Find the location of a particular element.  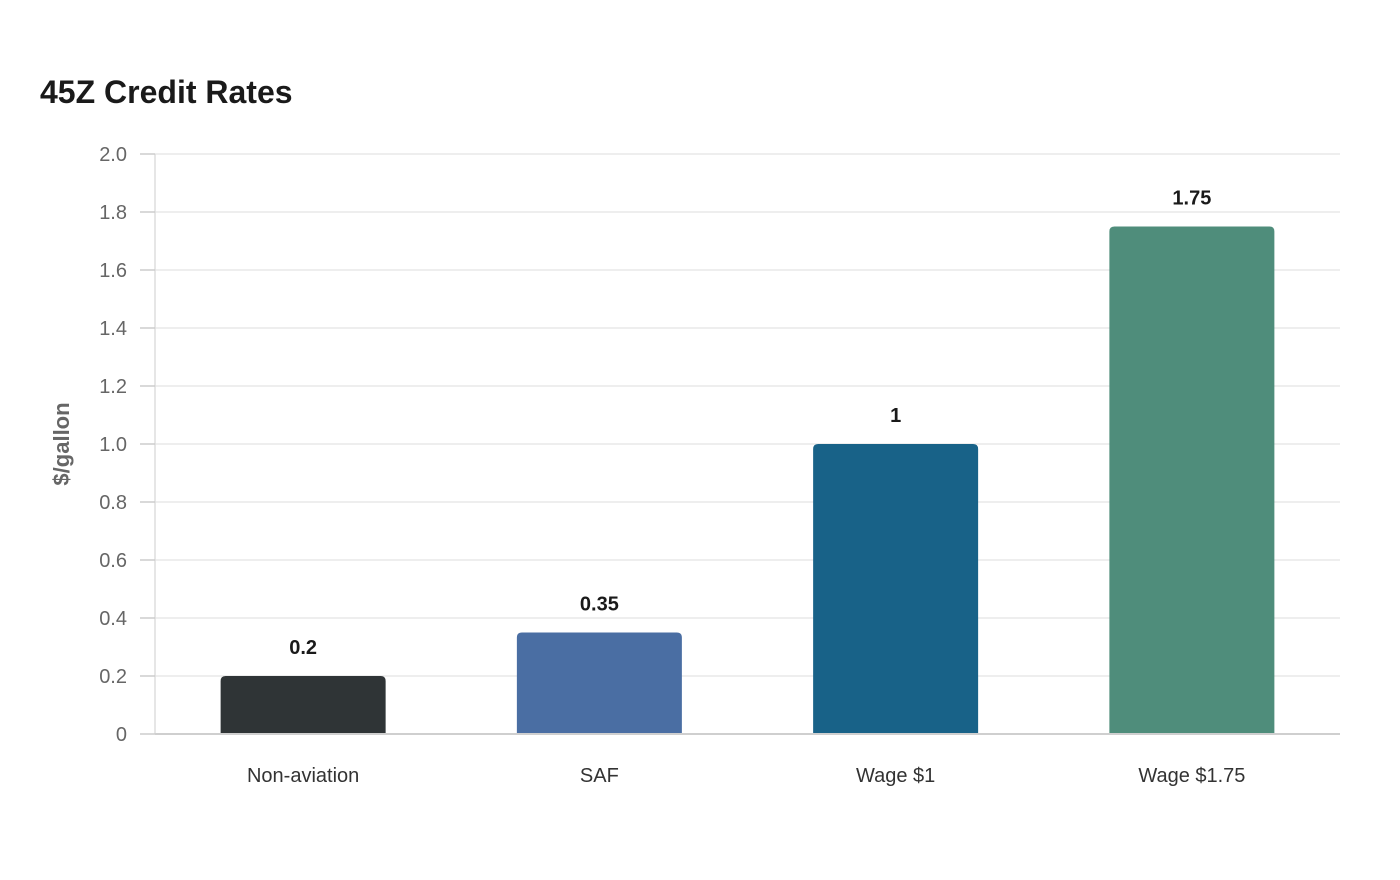

x-tick-label: Non-aviation is located at coordinates (303, 776).